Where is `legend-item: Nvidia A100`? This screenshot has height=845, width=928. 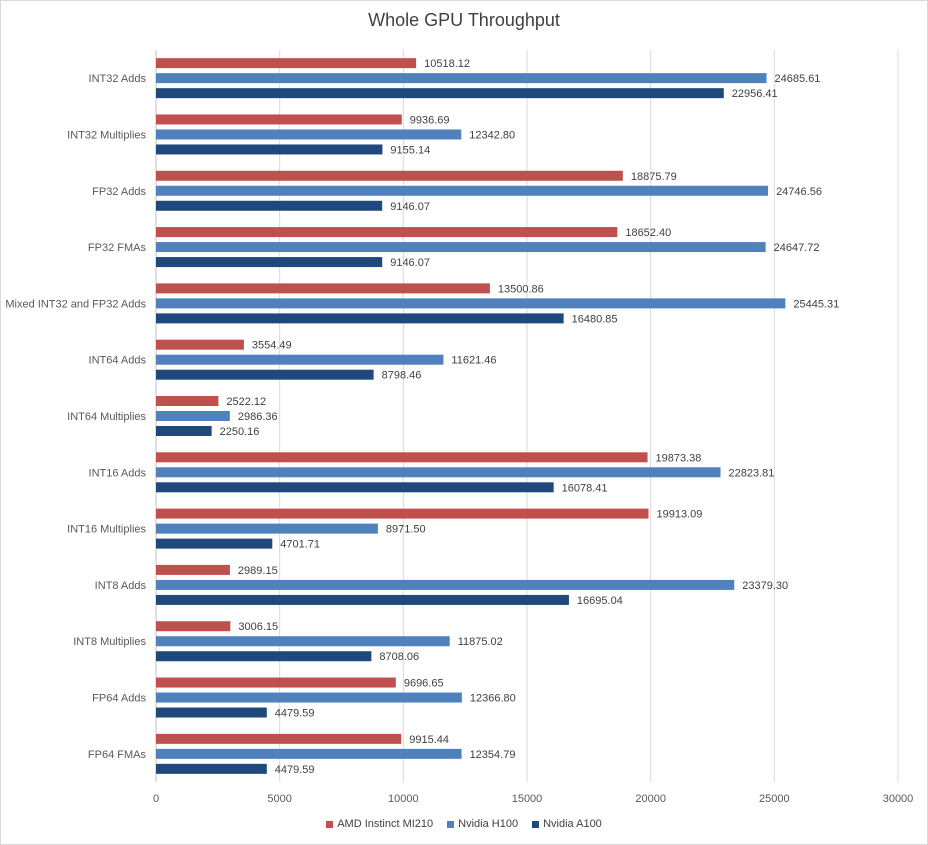 legend-item: Nvidia A100 is located at coordinates (567, 824).